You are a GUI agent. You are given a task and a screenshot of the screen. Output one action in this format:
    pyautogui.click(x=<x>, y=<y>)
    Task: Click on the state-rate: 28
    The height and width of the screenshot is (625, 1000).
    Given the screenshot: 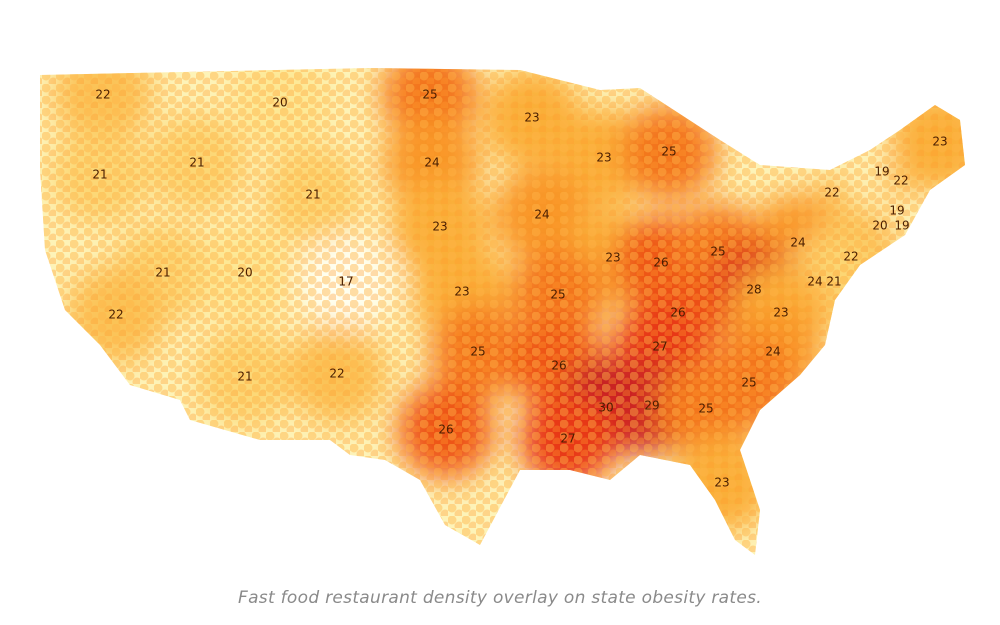 What is the action you would take?
    pyautogui.click(x=753, y=290)
    